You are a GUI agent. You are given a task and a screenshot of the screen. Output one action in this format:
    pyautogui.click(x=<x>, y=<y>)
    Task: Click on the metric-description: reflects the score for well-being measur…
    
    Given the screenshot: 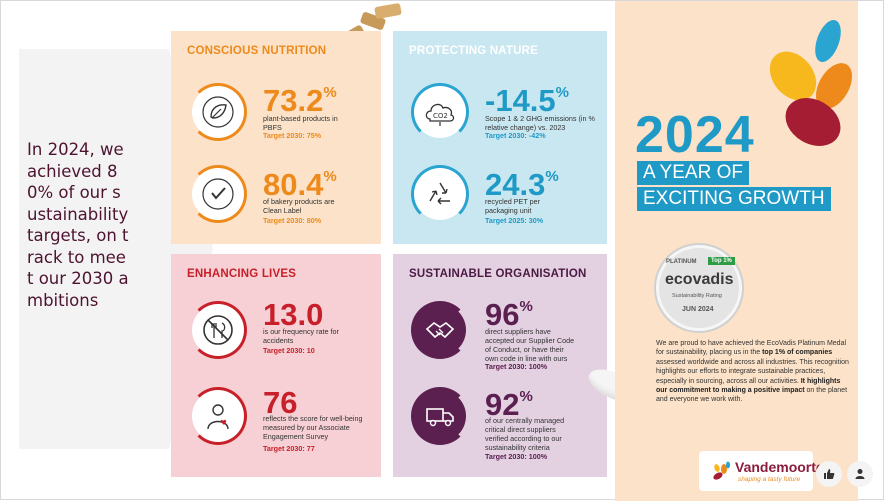 What is the action you would take?
    pyautogui.click(x=313, y=427)
    